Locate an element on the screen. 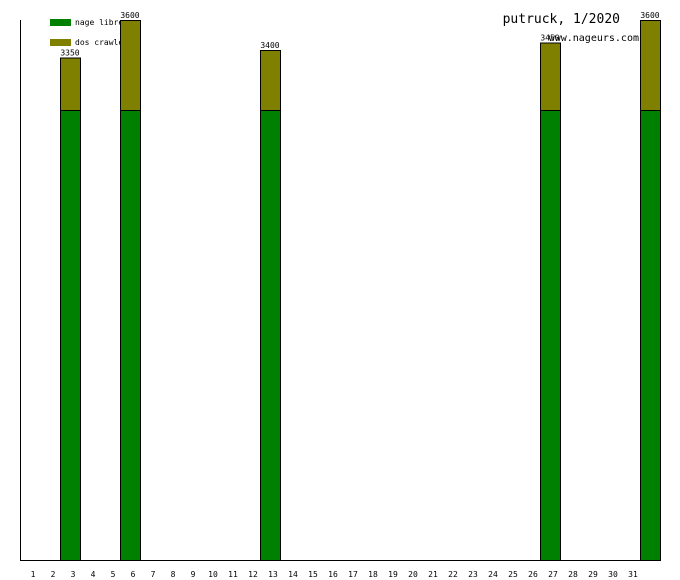 The height and width of the screenshot is (580, 680). chart-title: putruck, 1/2020 is located at coordinates (561, 19).